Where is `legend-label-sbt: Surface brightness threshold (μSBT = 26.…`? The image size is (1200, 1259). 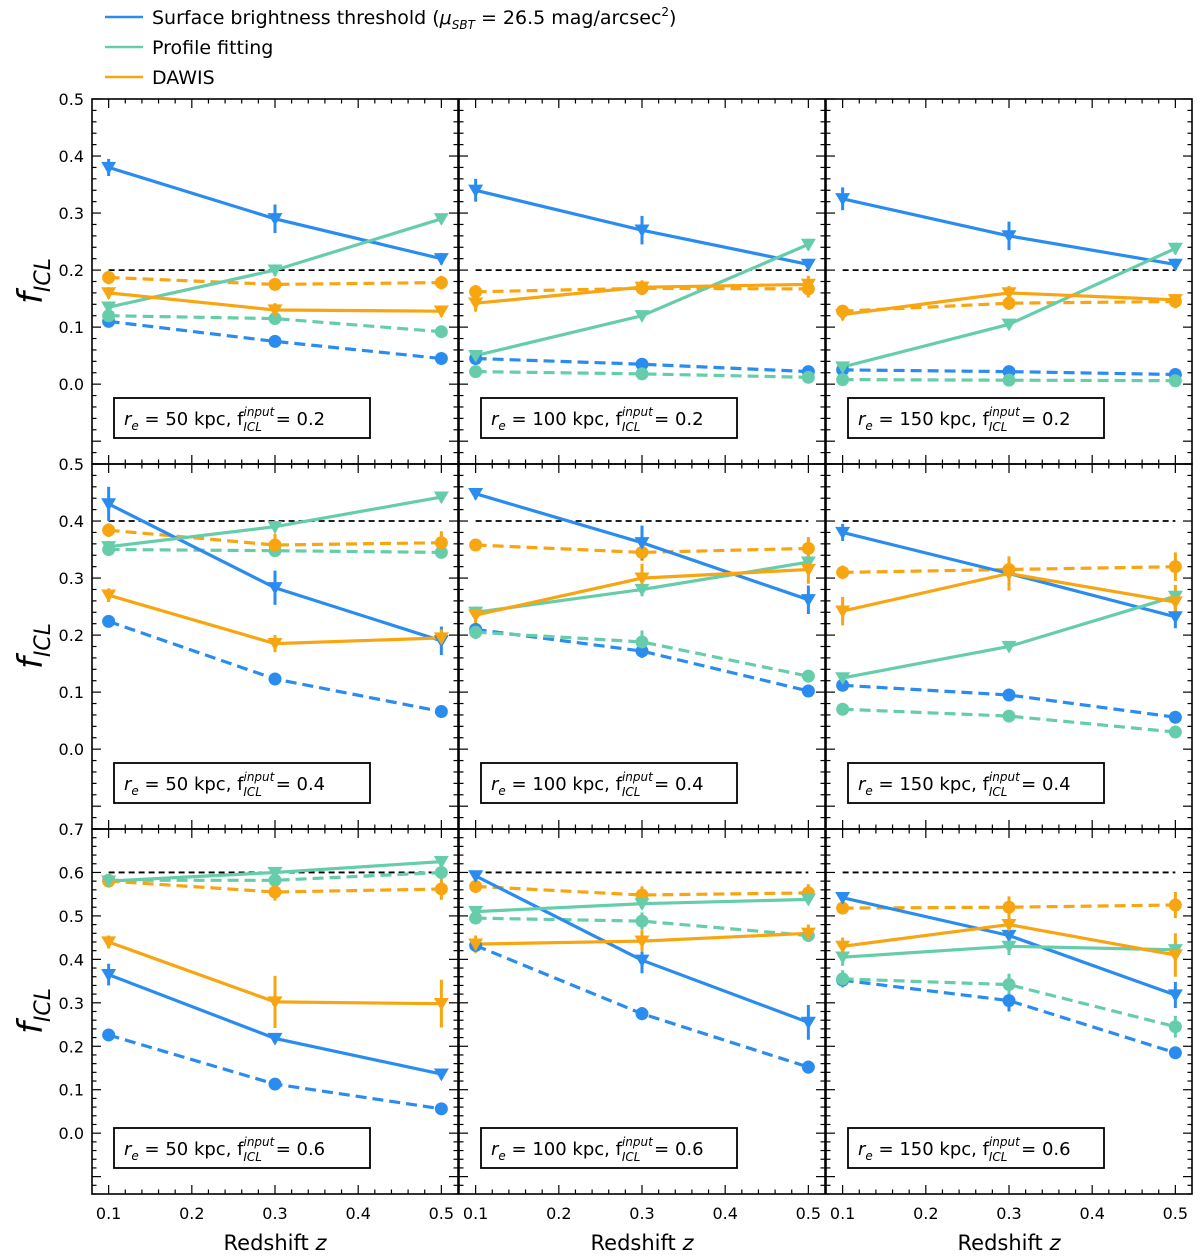
legend-label-sbt: Surface brightness threshold (μSBT = 26.… is located at coordinates (414, 18).